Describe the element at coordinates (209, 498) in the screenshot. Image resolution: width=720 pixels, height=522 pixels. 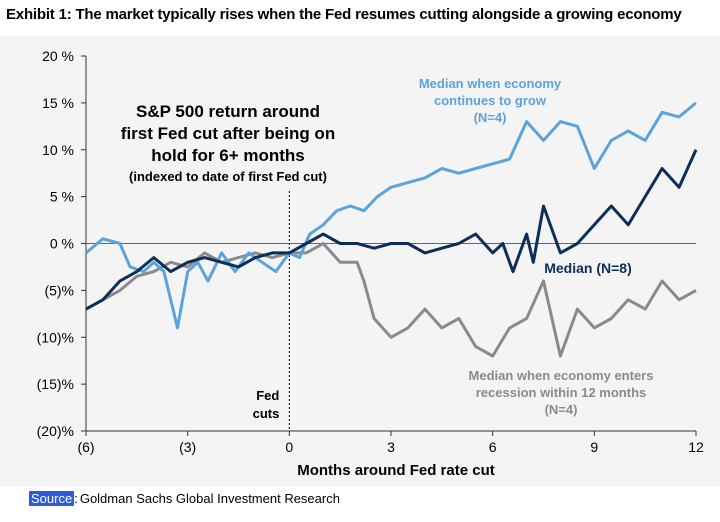
I see `source-text: Goldman Sachs Global Investment Research` at that location.